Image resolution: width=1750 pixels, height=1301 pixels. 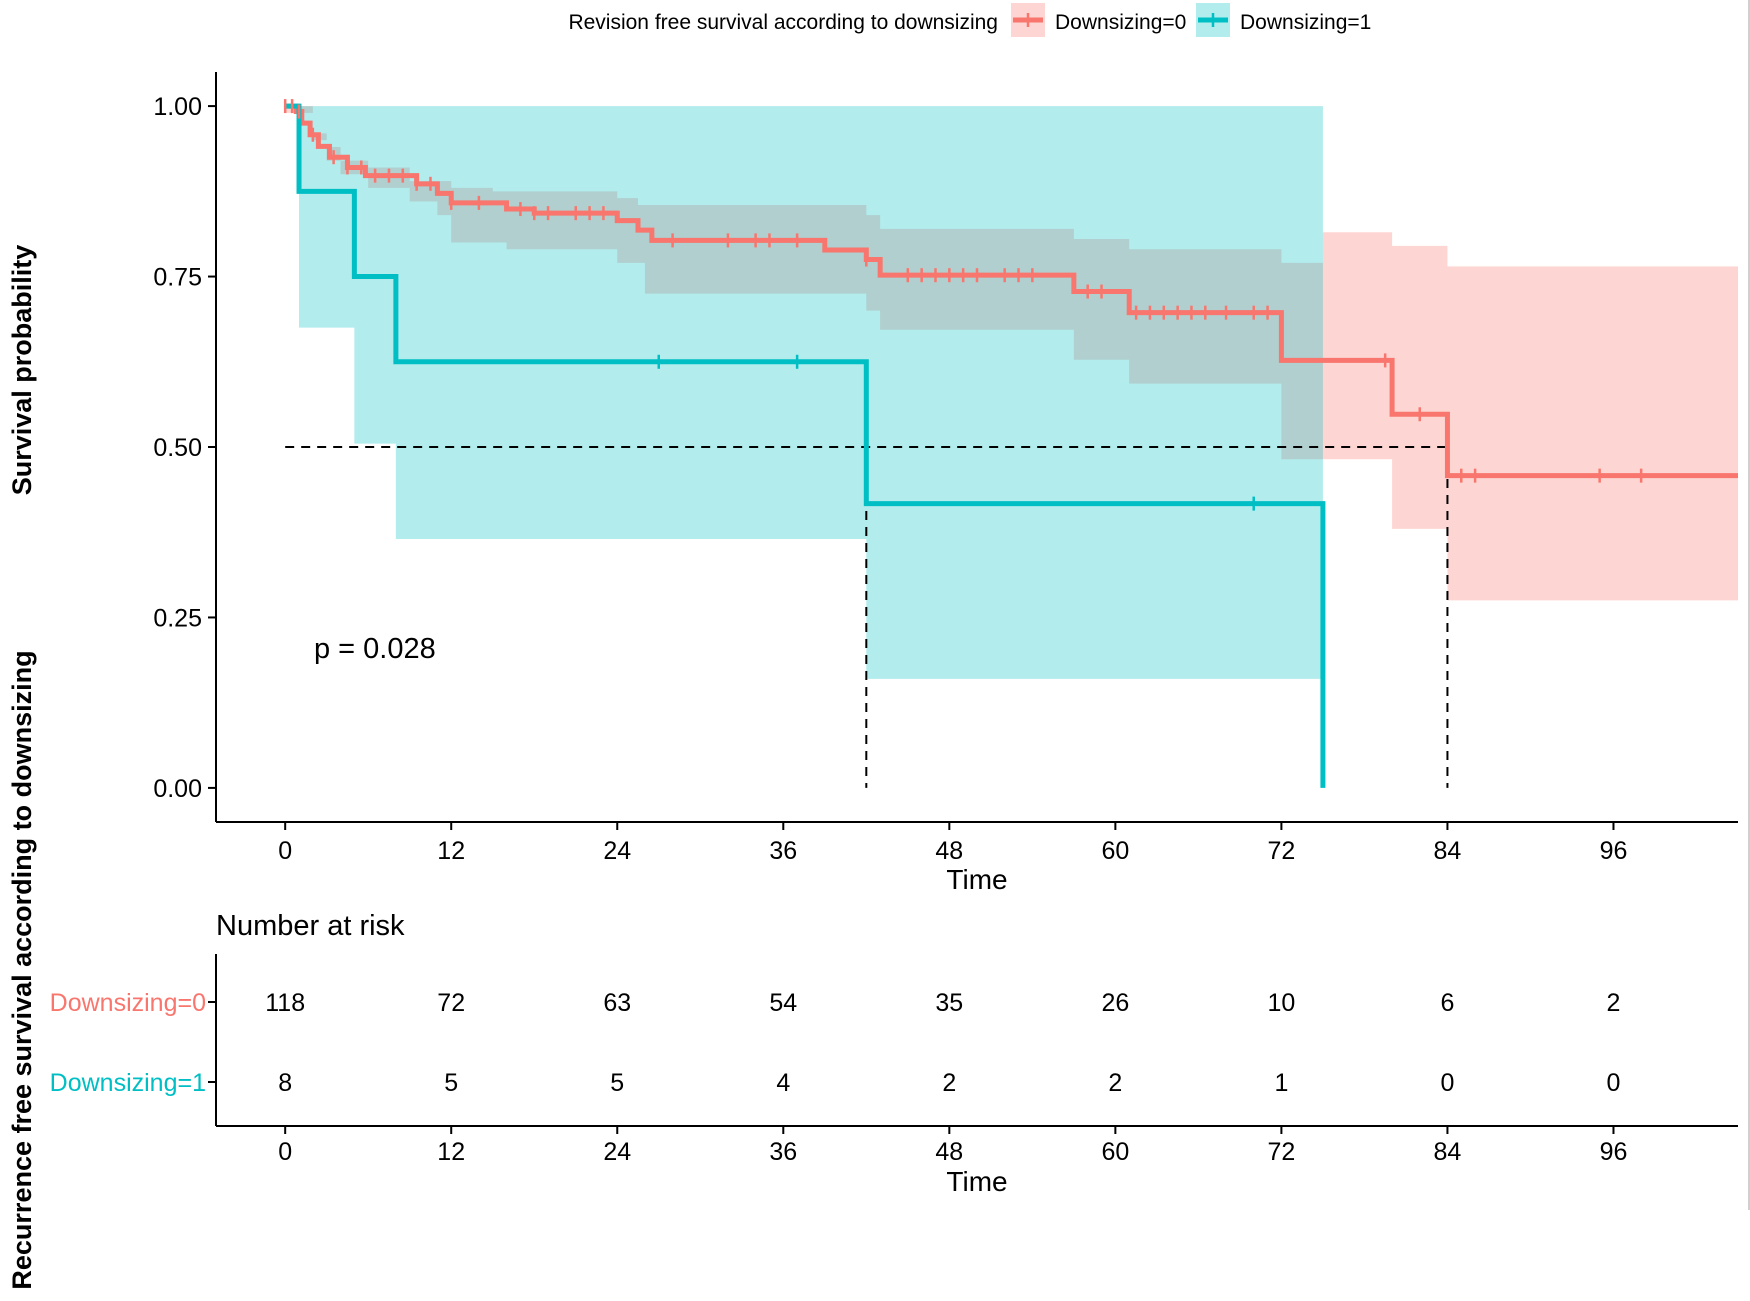 I want to click on risk-x-tick-label: 12, so click(x=451, y=1152).